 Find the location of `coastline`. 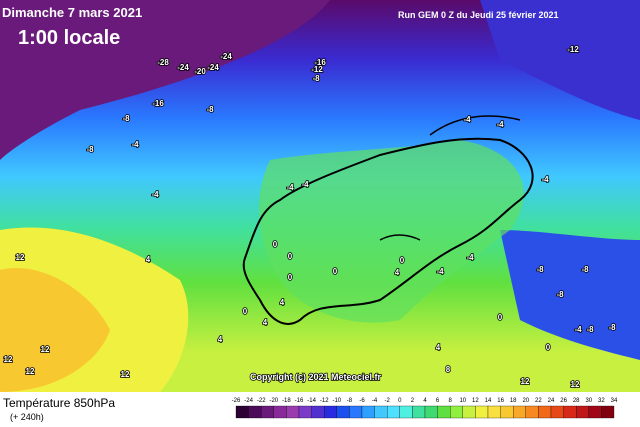

coastline is located at coordinates (450, 178).